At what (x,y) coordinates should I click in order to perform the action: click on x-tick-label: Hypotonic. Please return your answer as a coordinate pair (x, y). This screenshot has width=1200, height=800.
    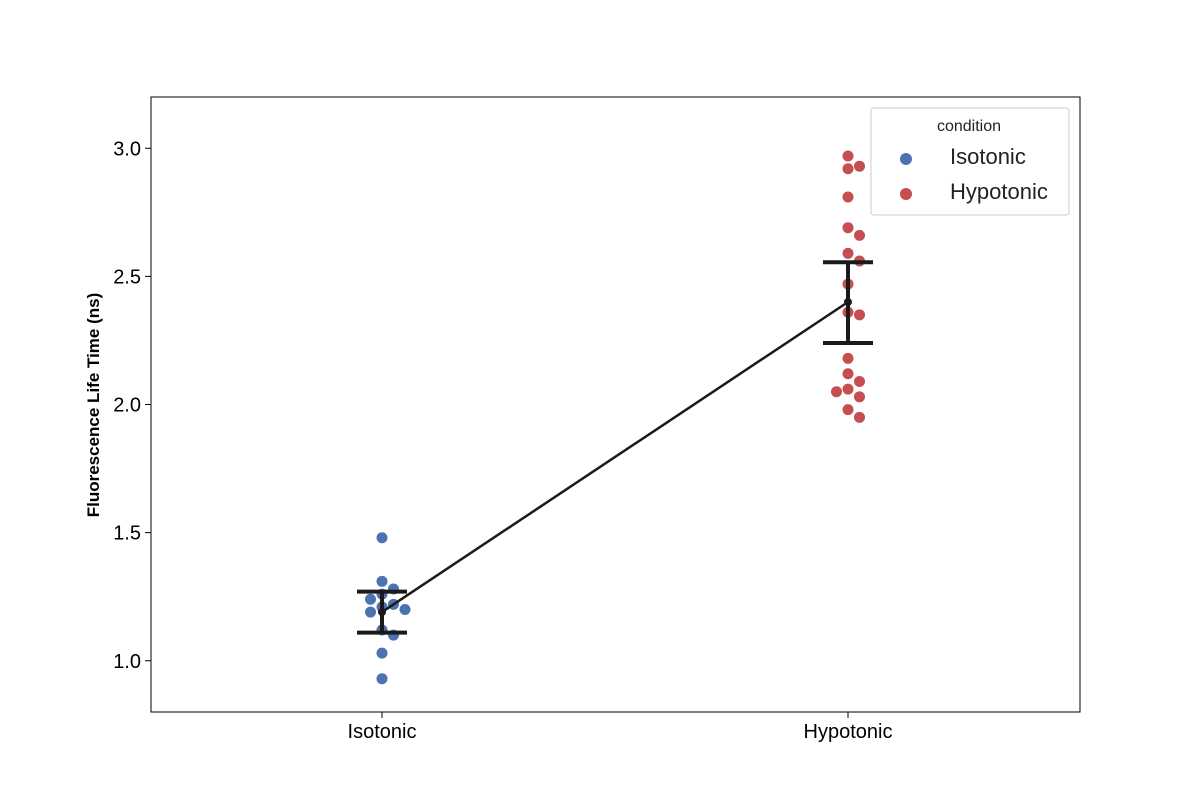
    Looking at the image, I should click on (848, 732).